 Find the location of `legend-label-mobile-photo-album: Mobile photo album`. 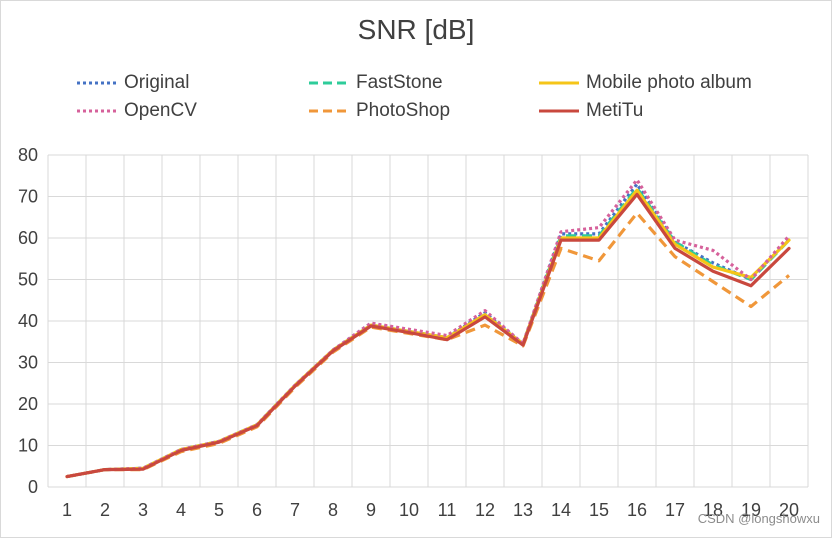

legend-label-mobile-photo-album: Mobile photo album is located at coordinates (669, 82).